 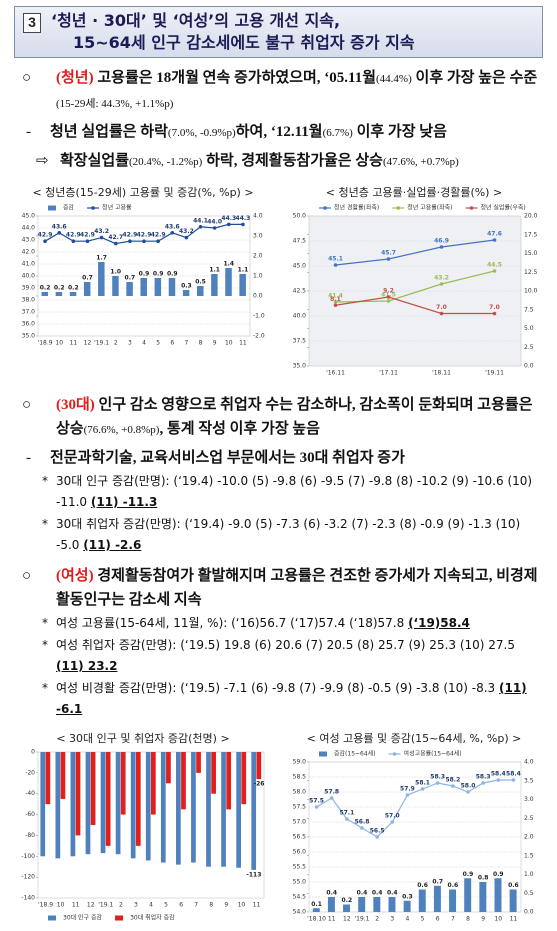 I want to click on title-line: ‘청년 · 30대’ 및 ‘여성’의 고용 개선 지속,, so click(x=196, y=20).